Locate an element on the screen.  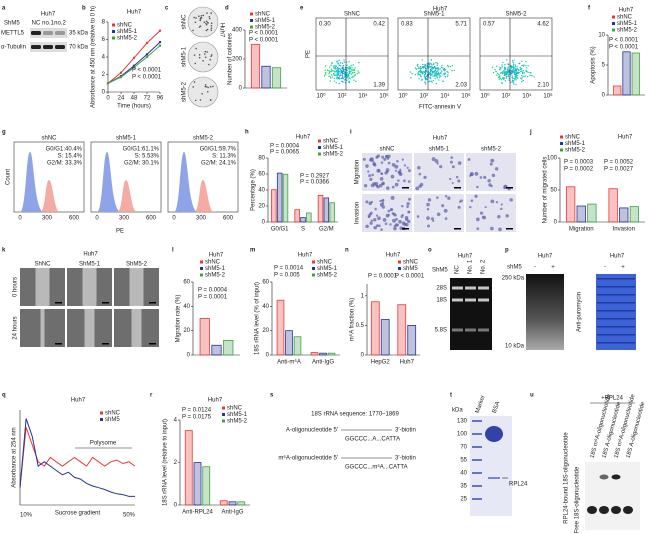
quadrant-value: 0.42 is located at coordinates (379, 25).